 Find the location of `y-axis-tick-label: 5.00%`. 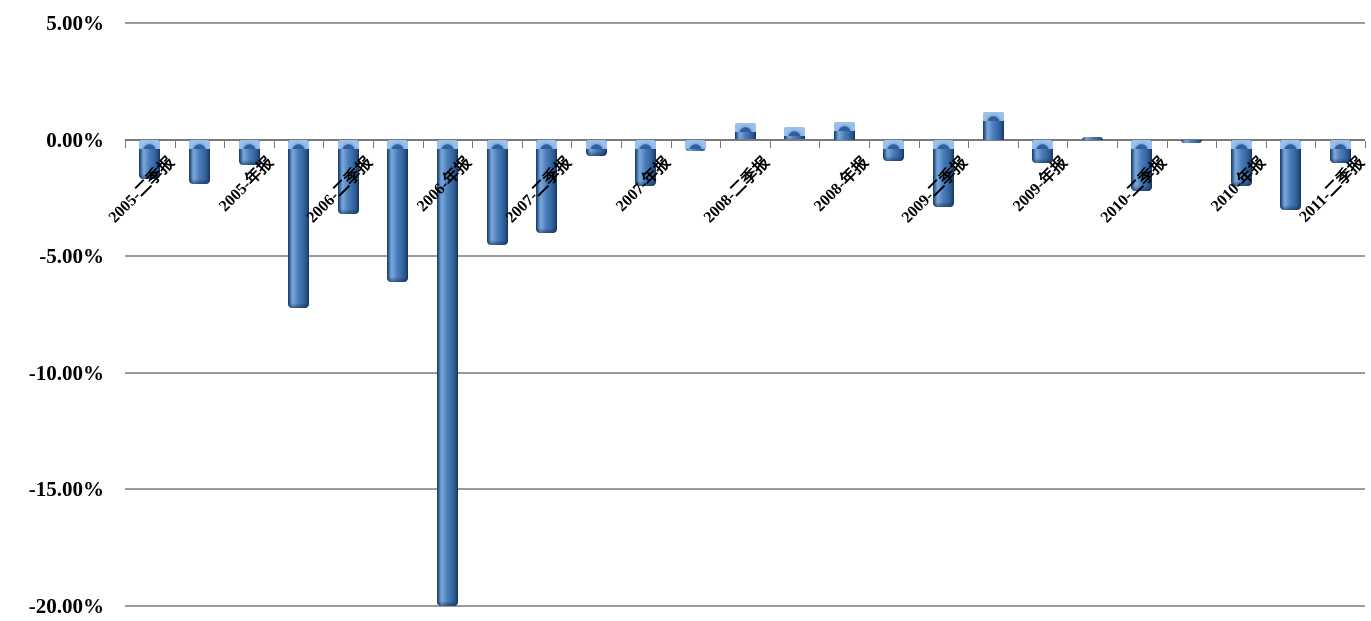

y-axis-tick-label: 5.00% is located at coordinates (75, 22).